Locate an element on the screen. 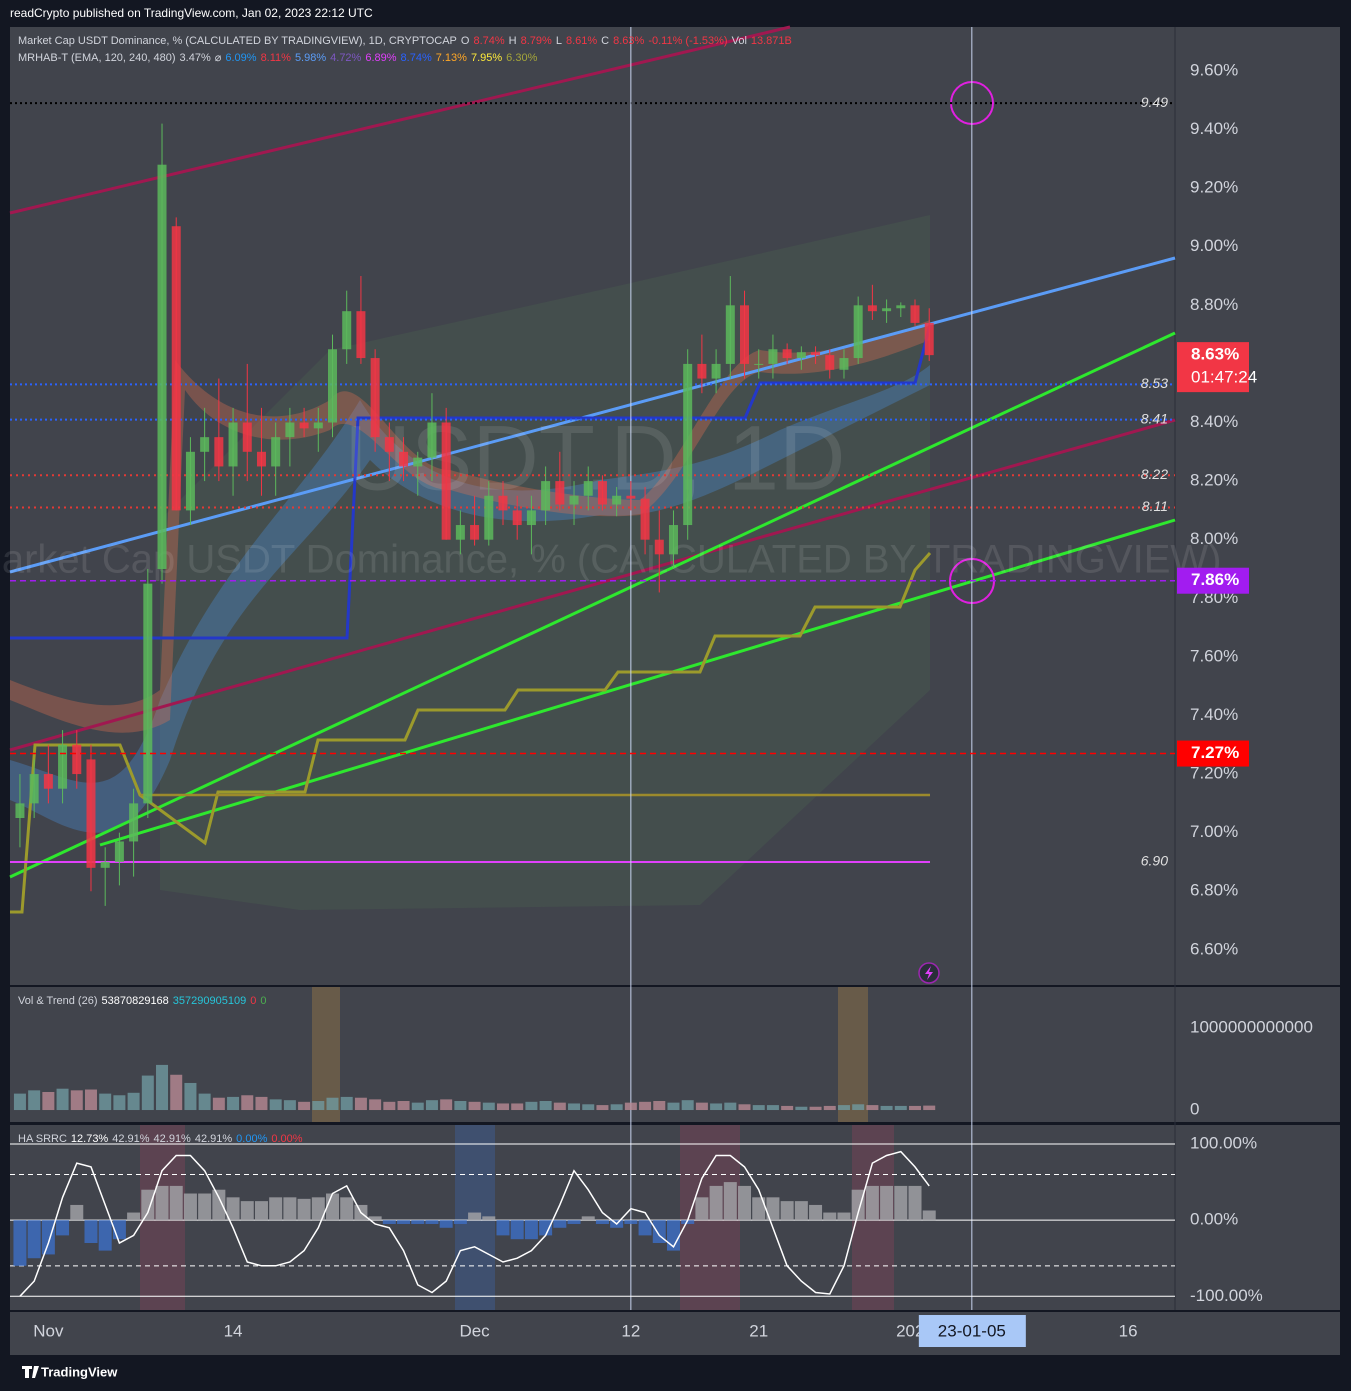  legend-item: 6.09% is located at coordinates (240, 58).